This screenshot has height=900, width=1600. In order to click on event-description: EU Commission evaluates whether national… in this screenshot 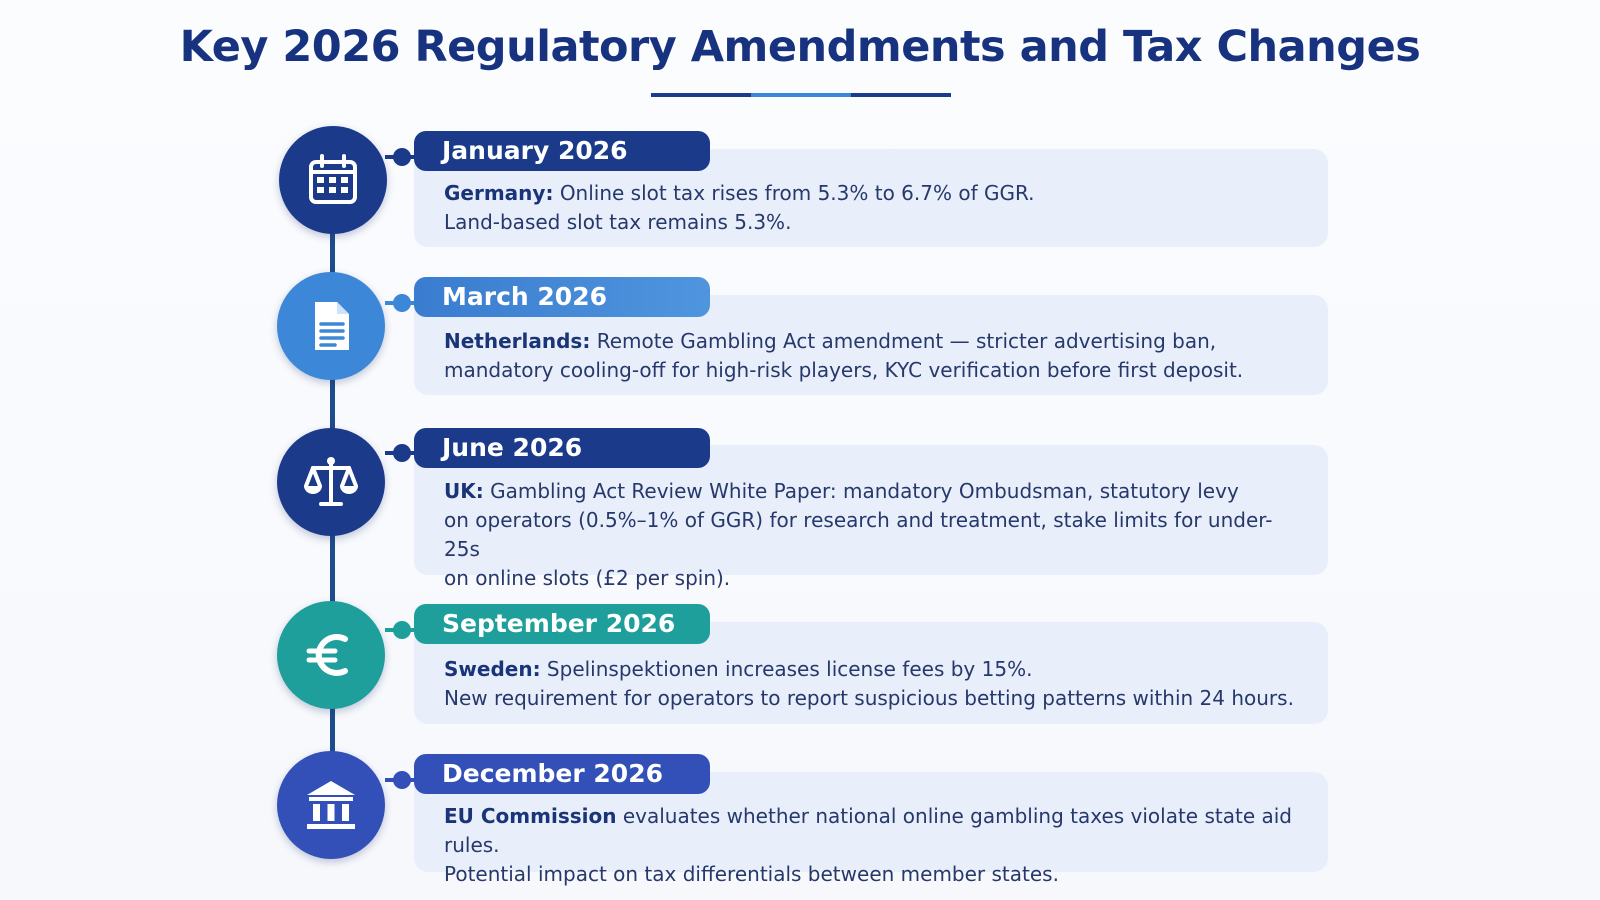, I will do `click(868, 845)`.